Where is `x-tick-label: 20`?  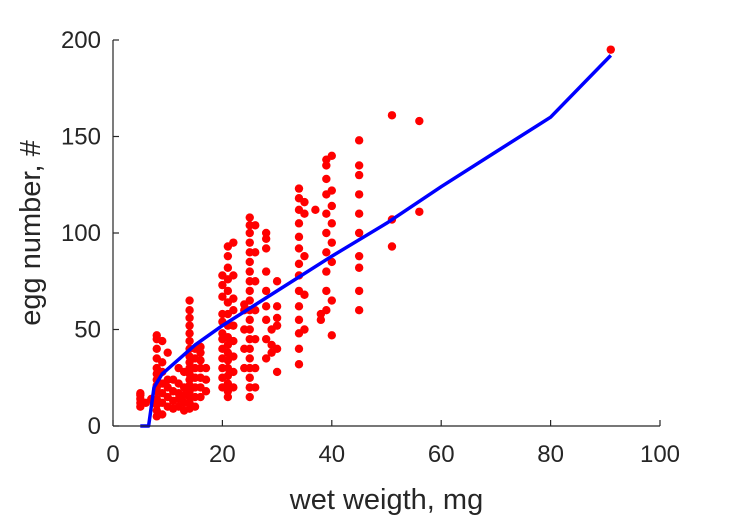
x-tick-label: 20 is located at coordinates (222, 454).